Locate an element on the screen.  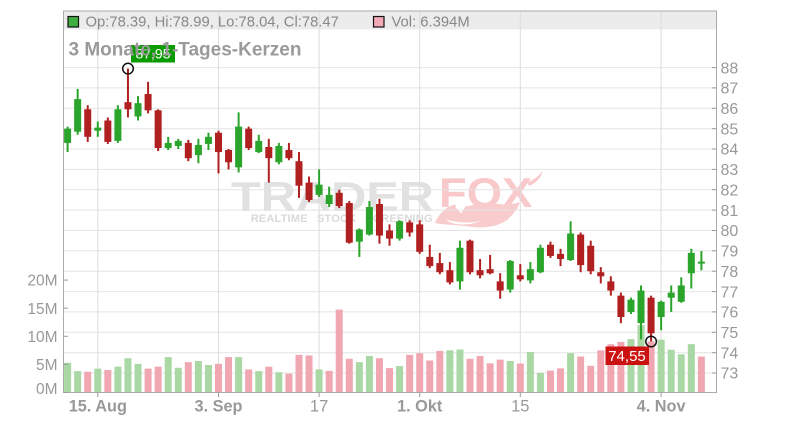
svg-text: 75 is located at coordinates (730, 333).